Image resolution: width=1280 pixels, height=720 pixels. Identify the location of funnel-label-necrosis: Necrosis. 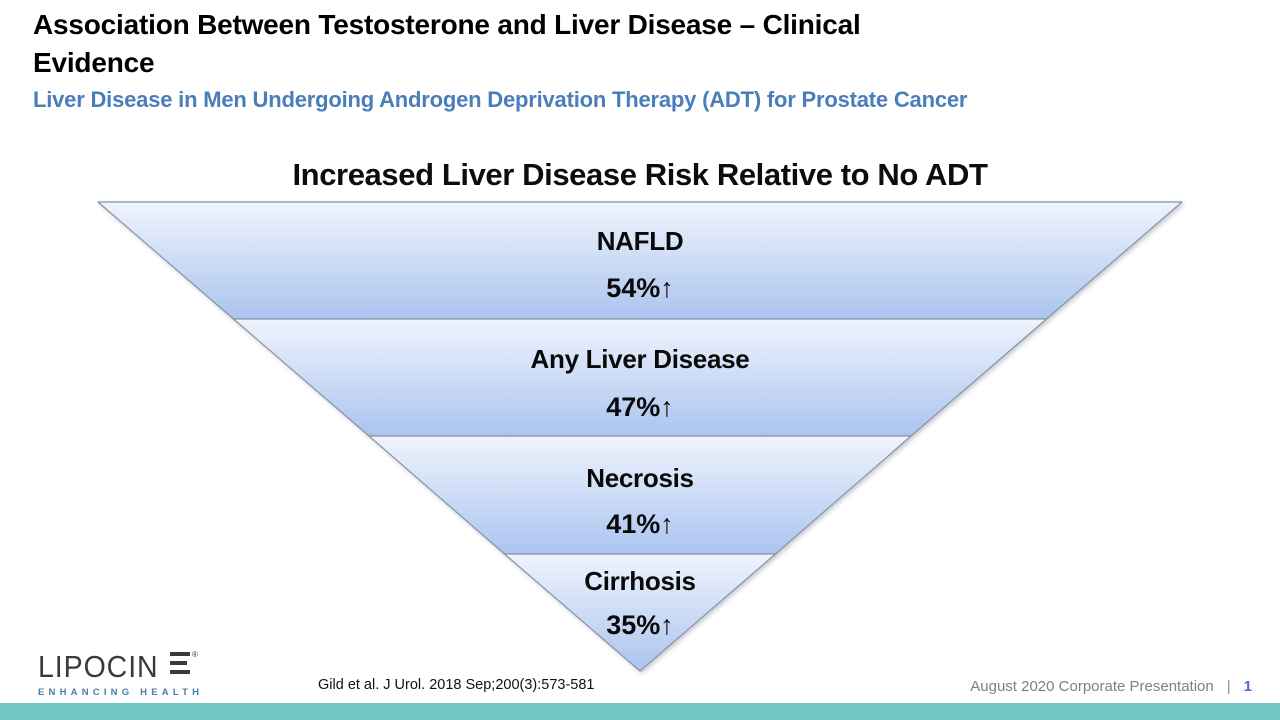
(640, 478).